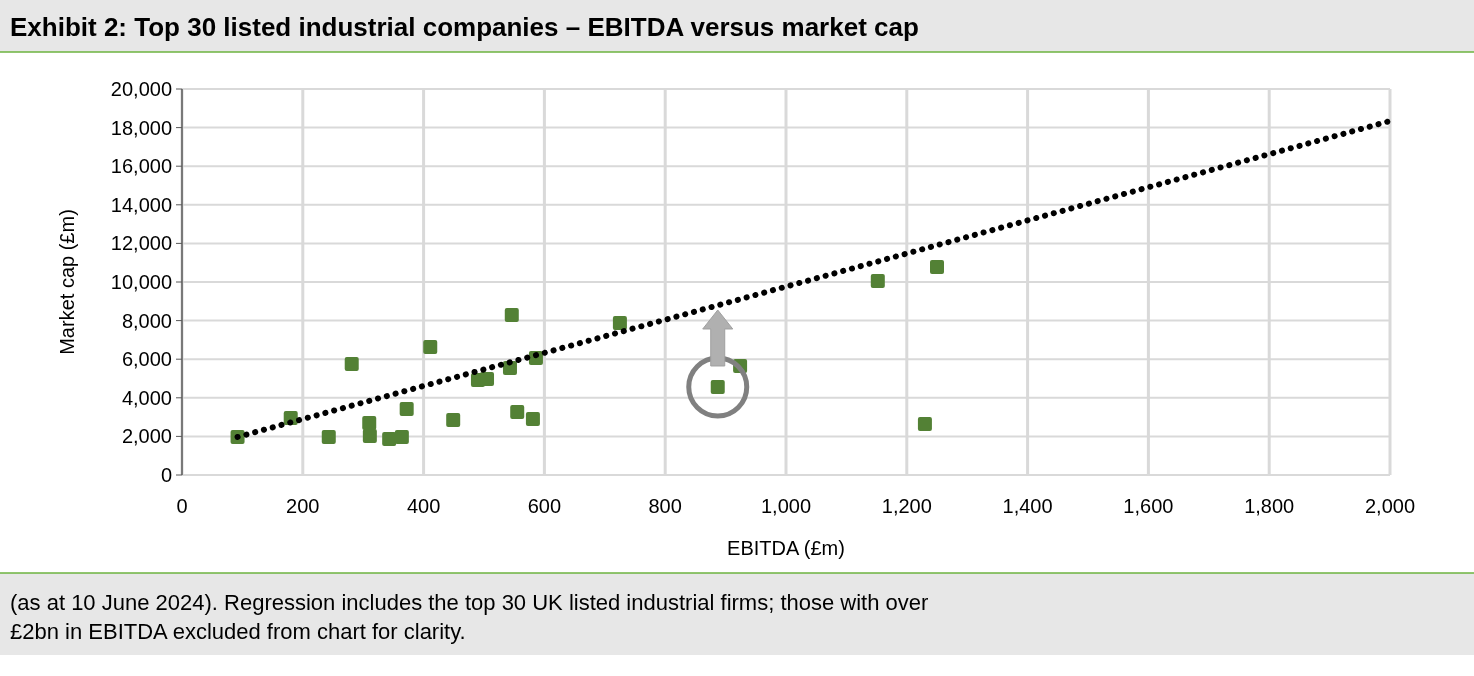  I want to click on x-tick-label: 1,400, so click(1027, 506).